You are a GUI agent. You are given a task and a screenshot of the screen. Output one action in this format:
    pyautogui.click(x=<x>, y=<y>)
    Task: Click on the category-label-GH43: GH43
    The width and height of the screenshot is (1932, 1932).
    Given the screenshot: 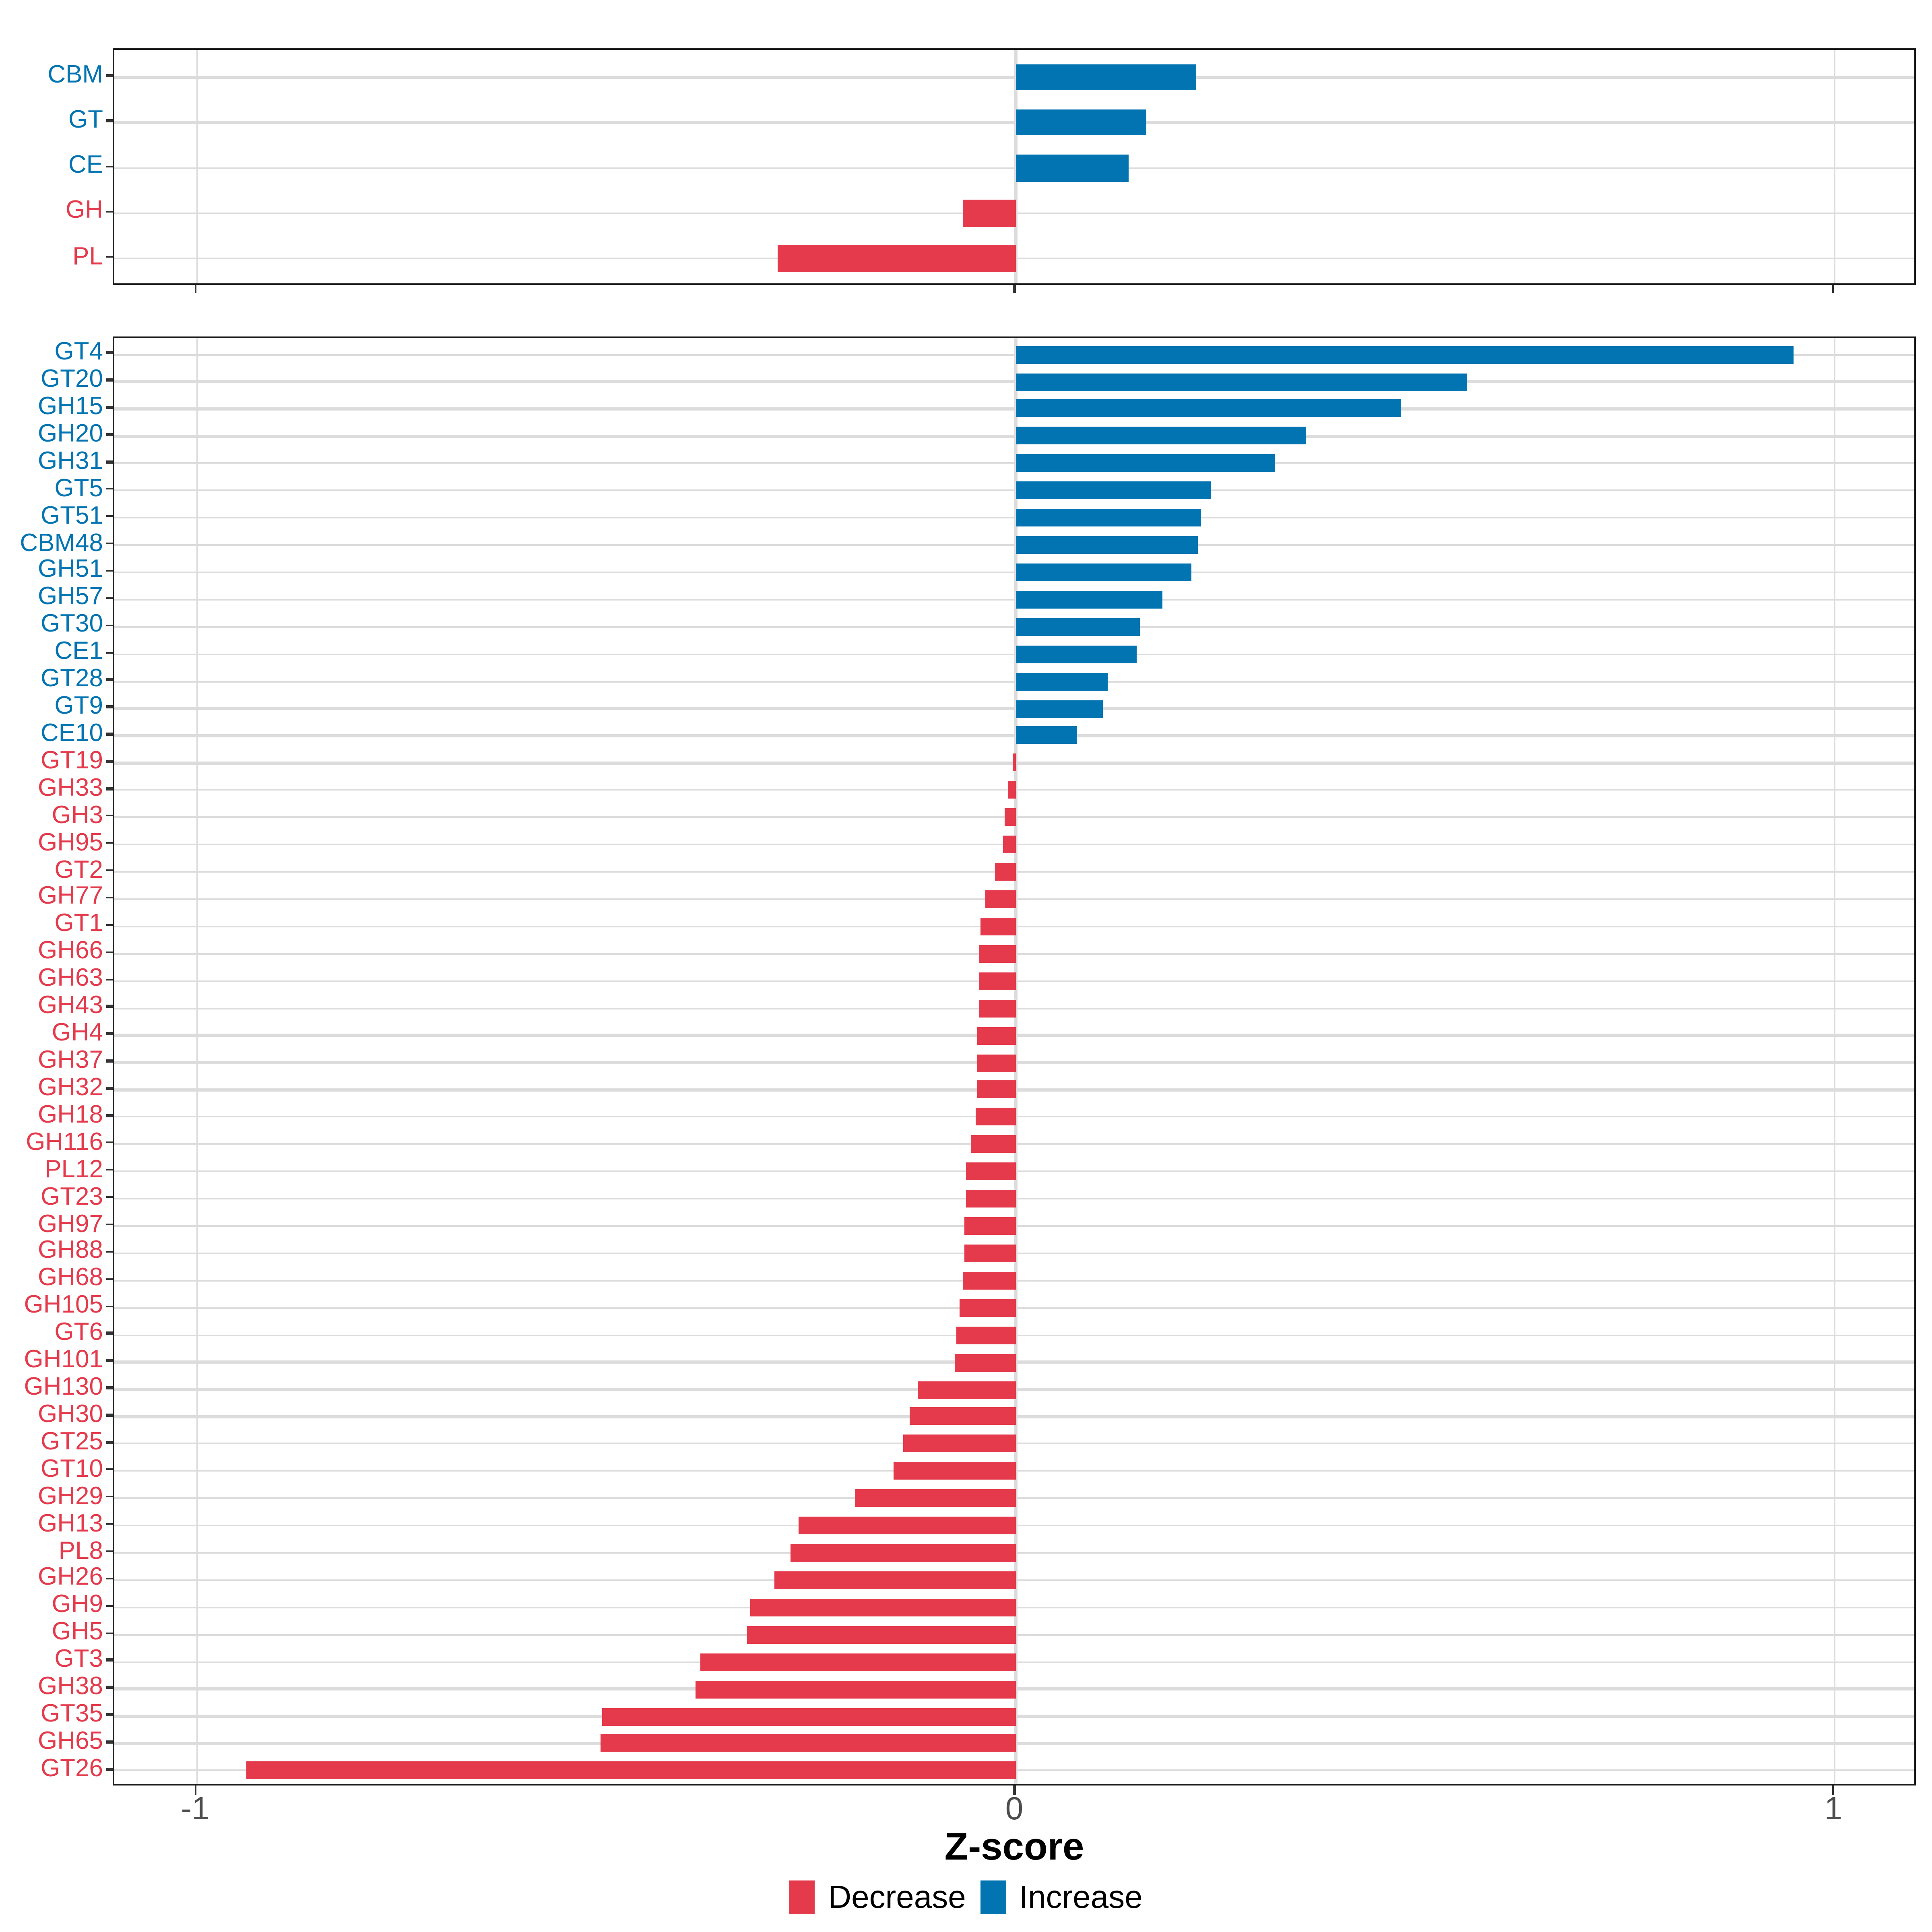 What is the action you would take?
    pyautogui.click(x=70, y=1006)
    